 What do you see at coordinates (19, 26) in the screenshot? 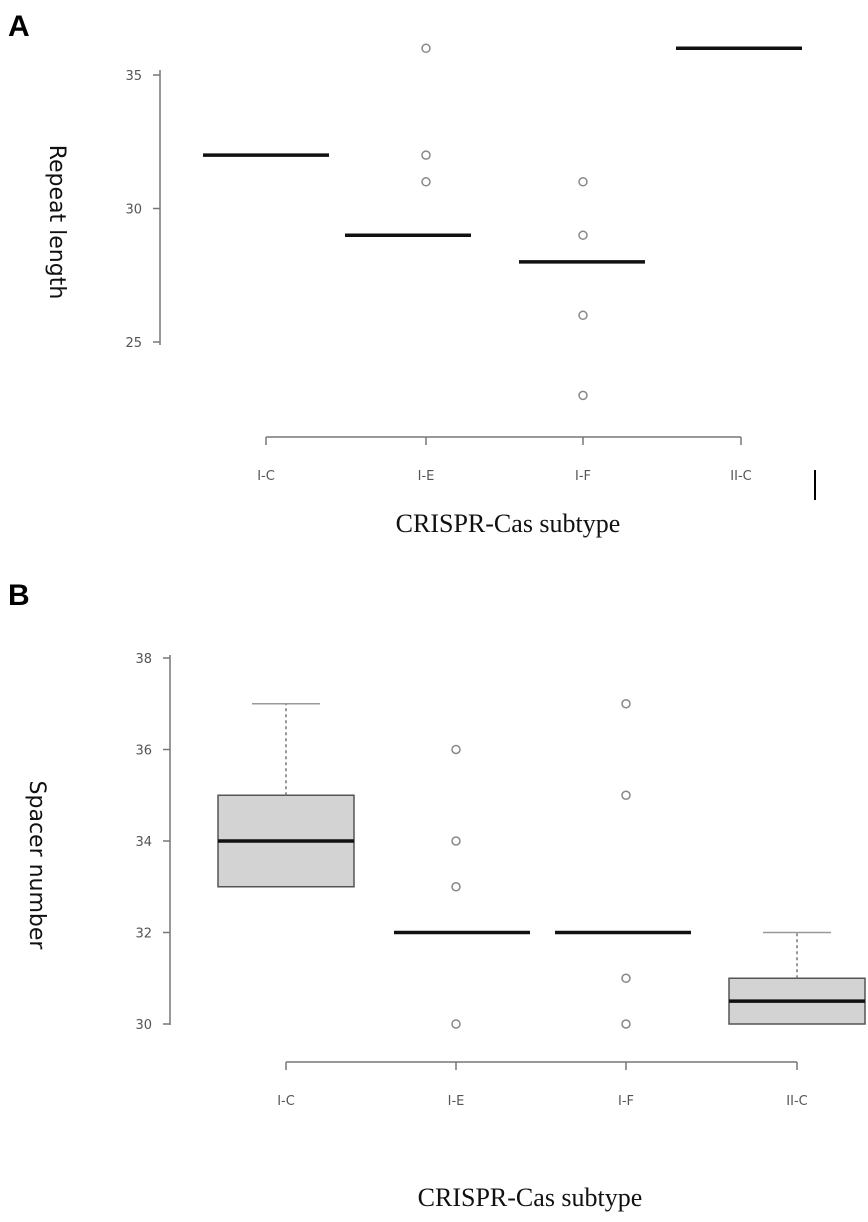
I see `panel-a-label: A` at bounding box center [19, 26].